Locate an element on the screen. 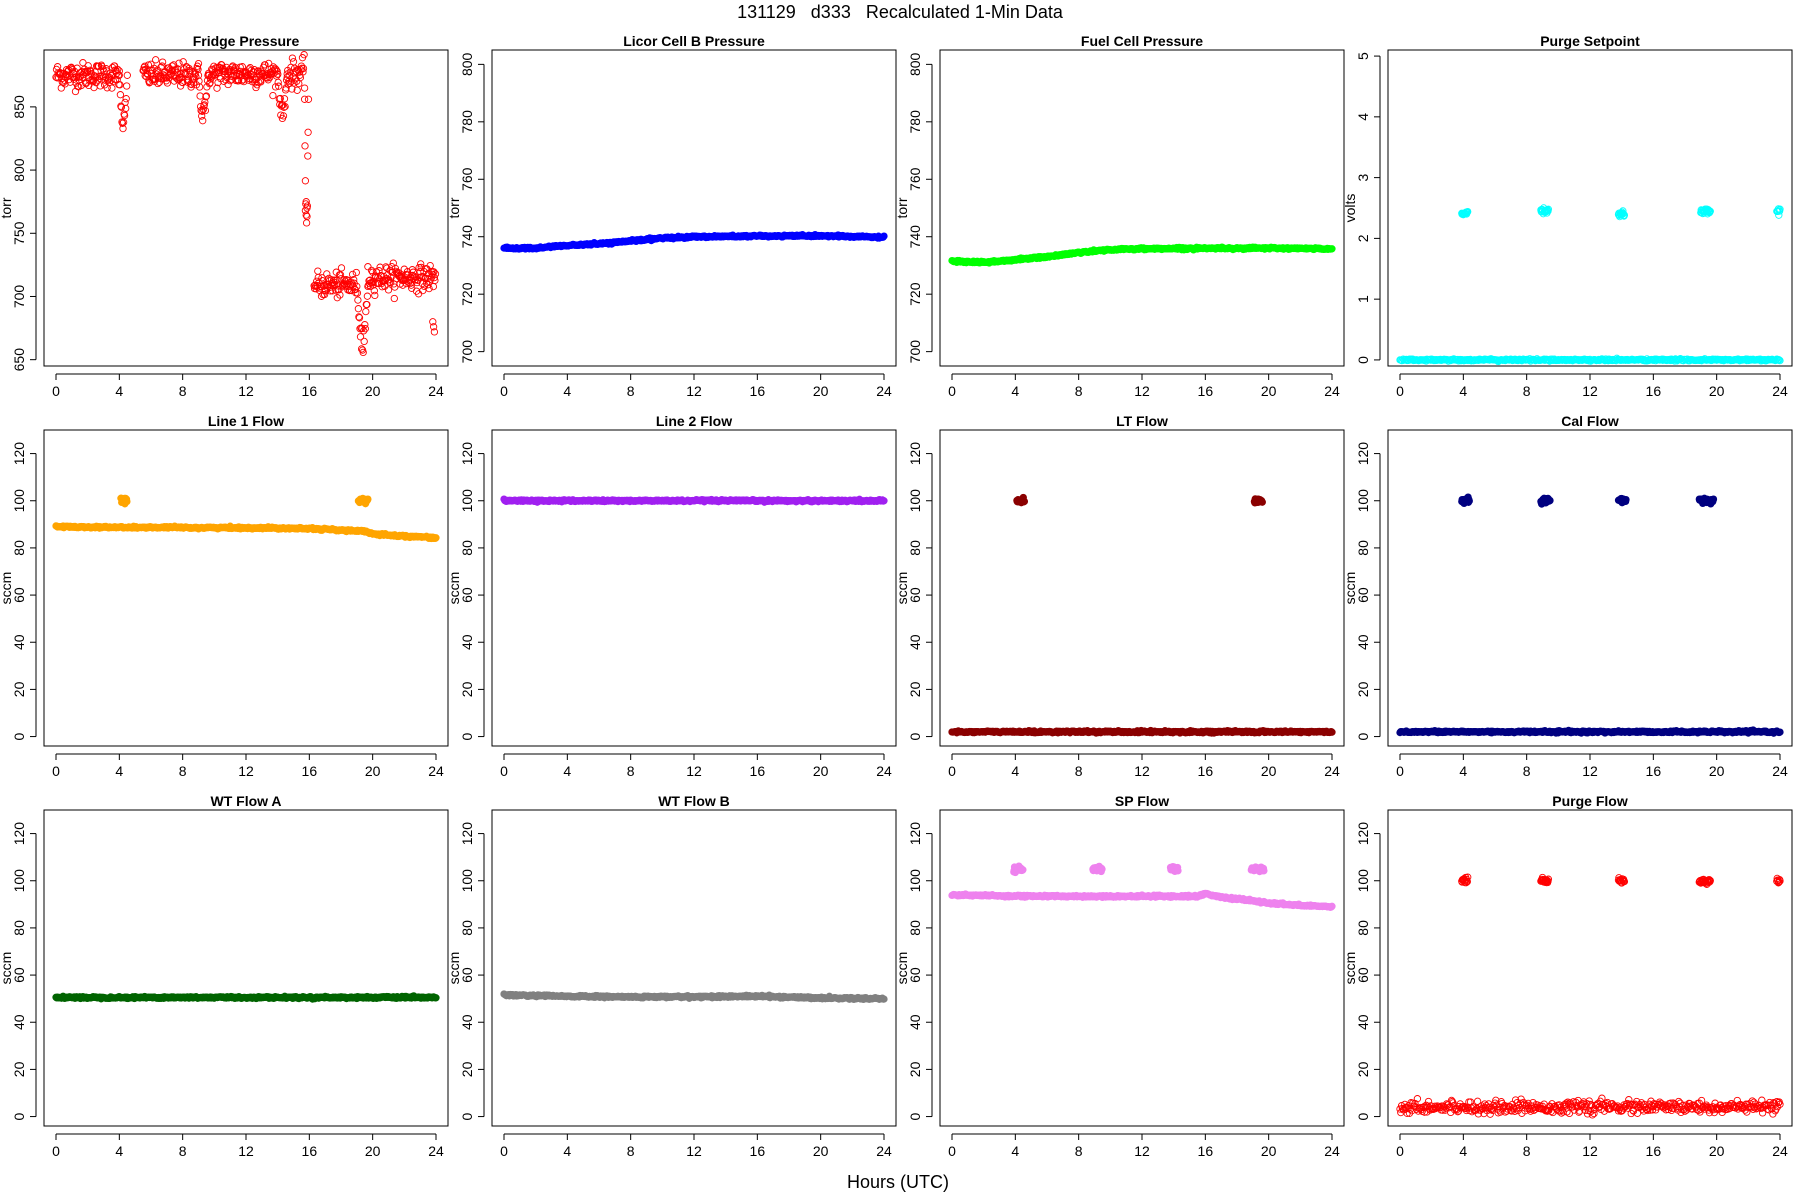  y-tick-label: 100 is located at coordinates (19, 501).